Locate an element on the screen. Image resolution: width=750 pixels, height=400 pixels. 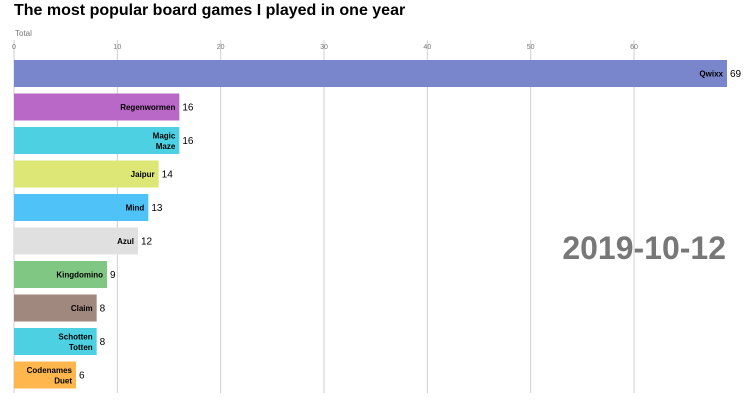
bar-label: Azul is located at coordinates (125, 241).